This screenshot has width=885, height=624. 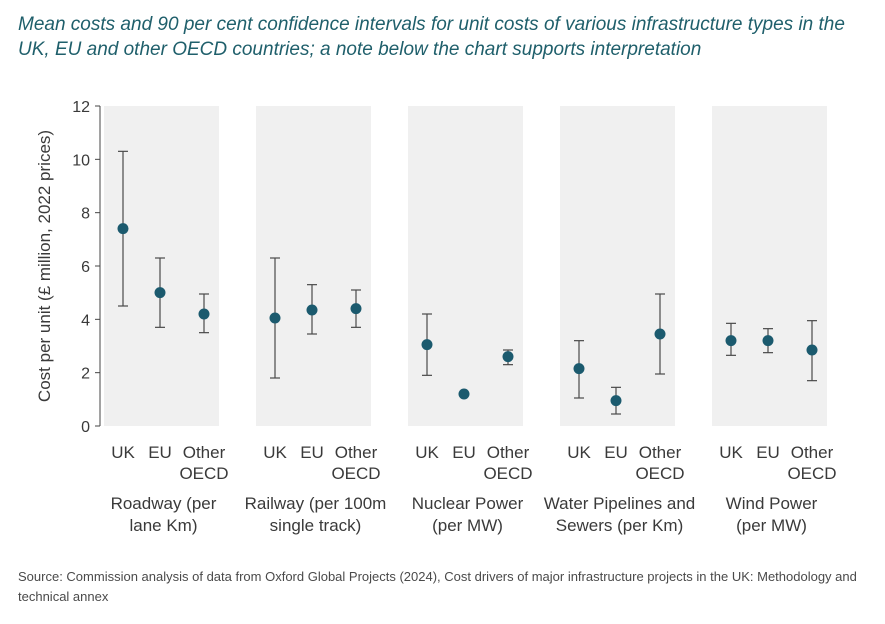 I want to click on y-tick-label: 2, so click(x=85, y=374).